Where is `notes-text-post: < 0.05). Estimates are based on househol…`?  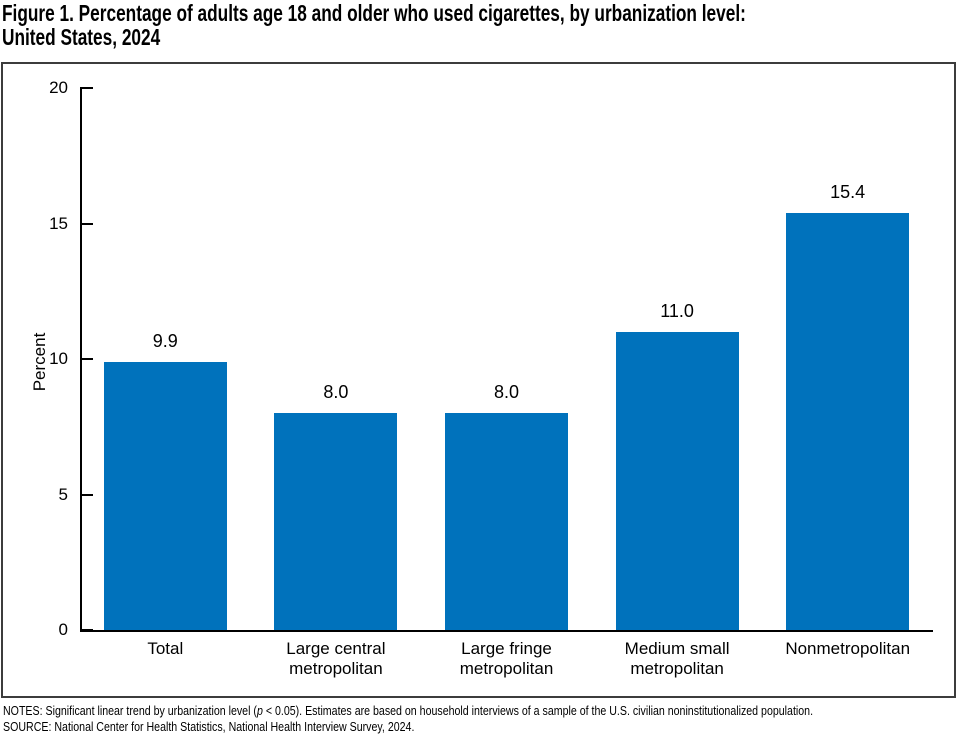
notes-text-post: < 0.05). Estimates are based on househol… is located at coordinates (538, 711).